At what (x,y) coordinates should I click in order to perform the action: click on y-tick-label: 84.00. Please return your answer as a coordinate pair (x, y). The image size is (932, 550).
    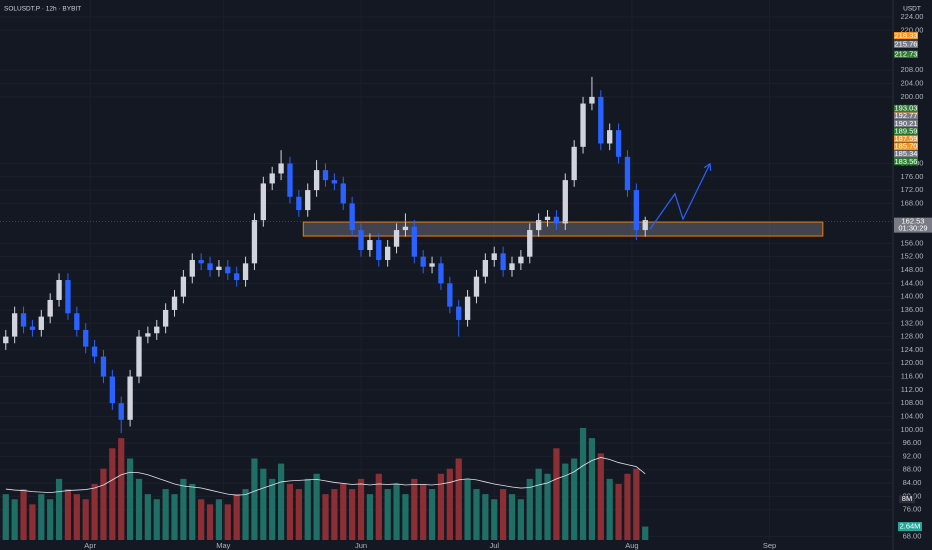
    Looking at the image, I should click on (912, 482).